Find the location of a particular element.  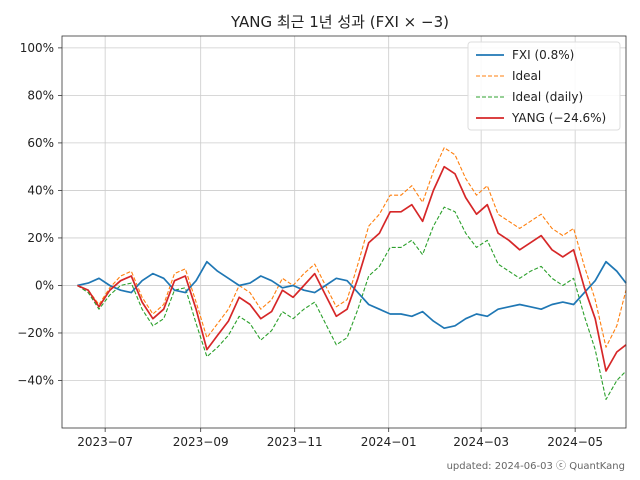

y-tick-label: 100% is located at coordinates (37, 48).